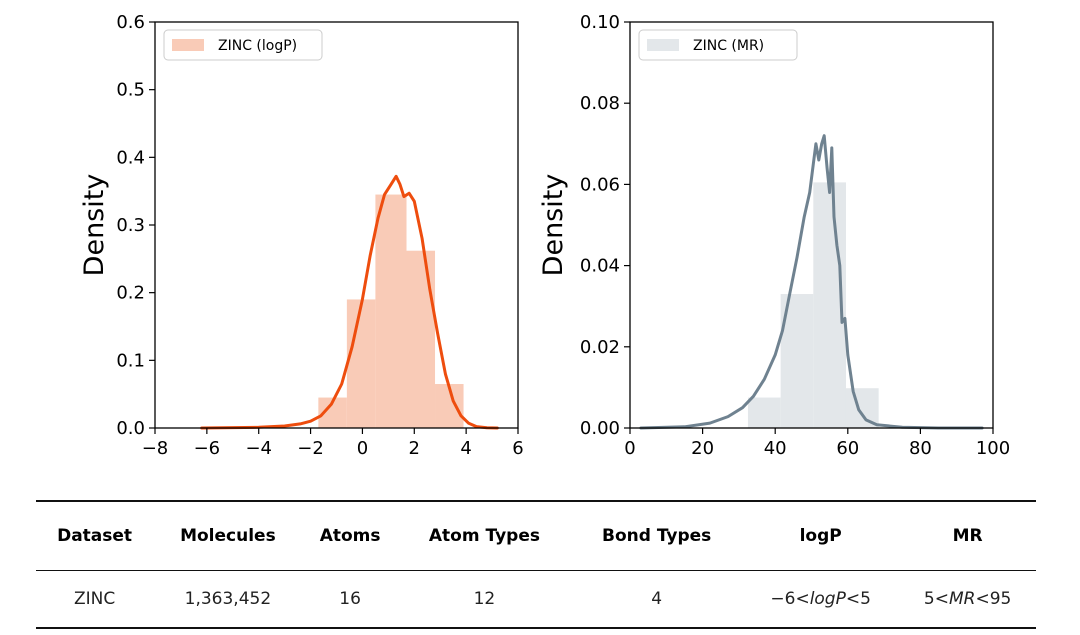 The width and height of the screenshot is (1080, 635). Describe the element at coordinates (553, 225) in the screenshot. I see `mr-ylabel: Density` at that location.